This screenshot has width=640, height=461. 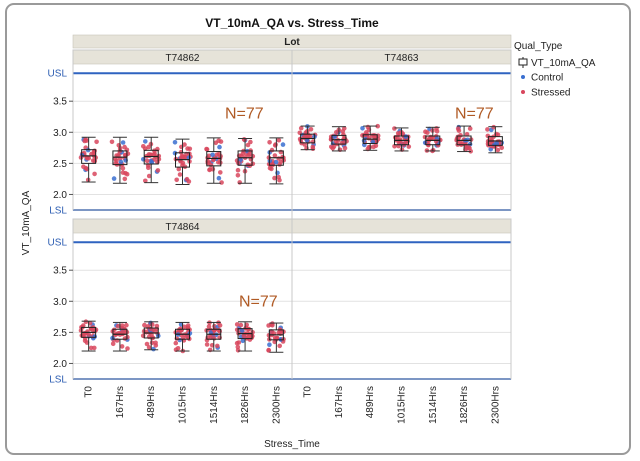 What do you see at coordinates (523, 77) in the screenshot?
I see `legend-control-marker` at bounding box center [523, 77].